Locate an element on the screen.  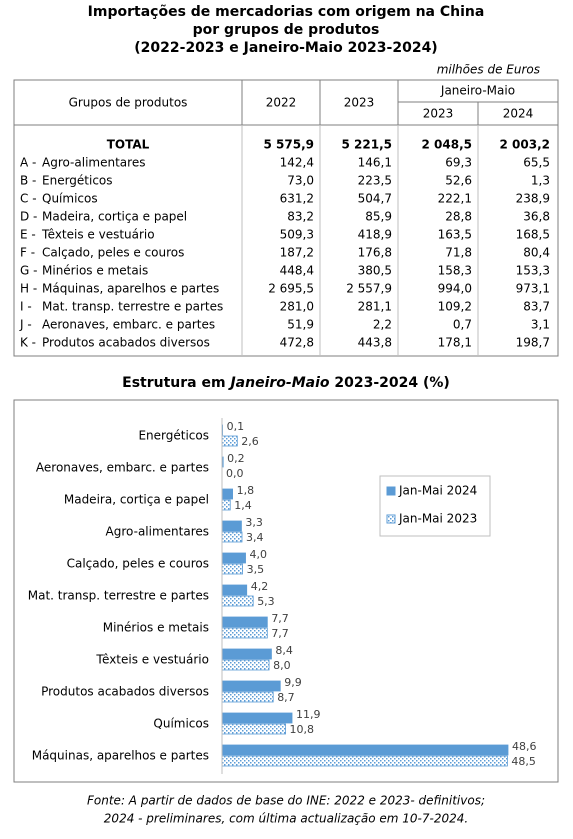
row-code: H - is located at coordinates (28, 289).